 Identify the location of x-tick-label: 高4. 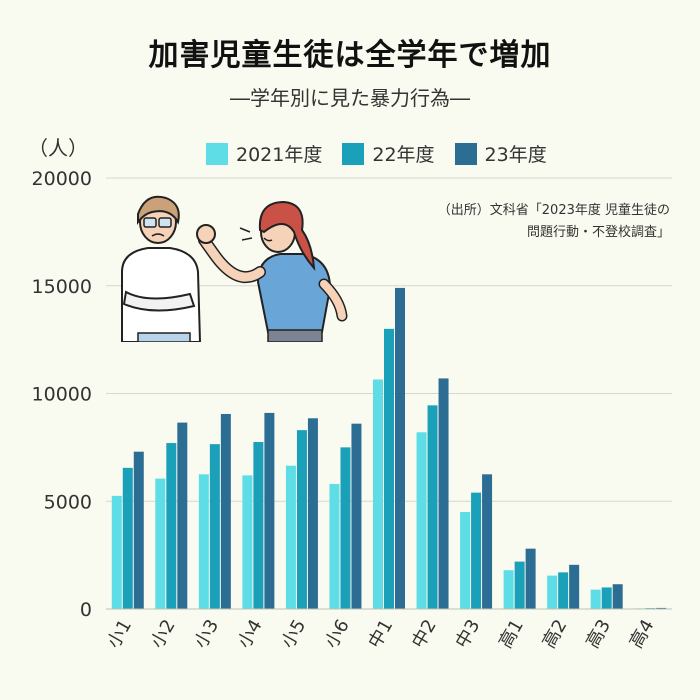
(642, 634).